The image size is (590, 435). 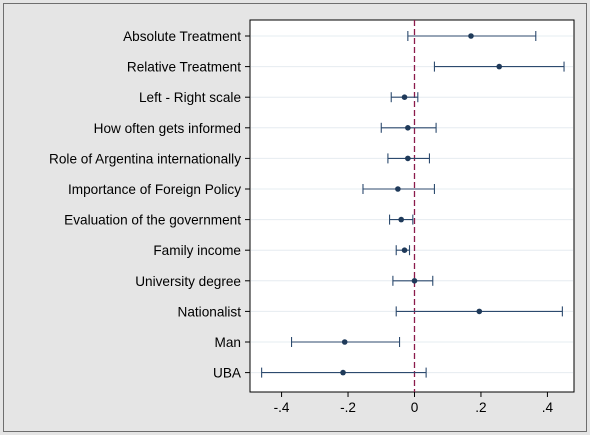 What do you see at coordinates (197, 250) in the screenshot?
I see `y-axis-label: Family income` at bounding box center [197, 250].